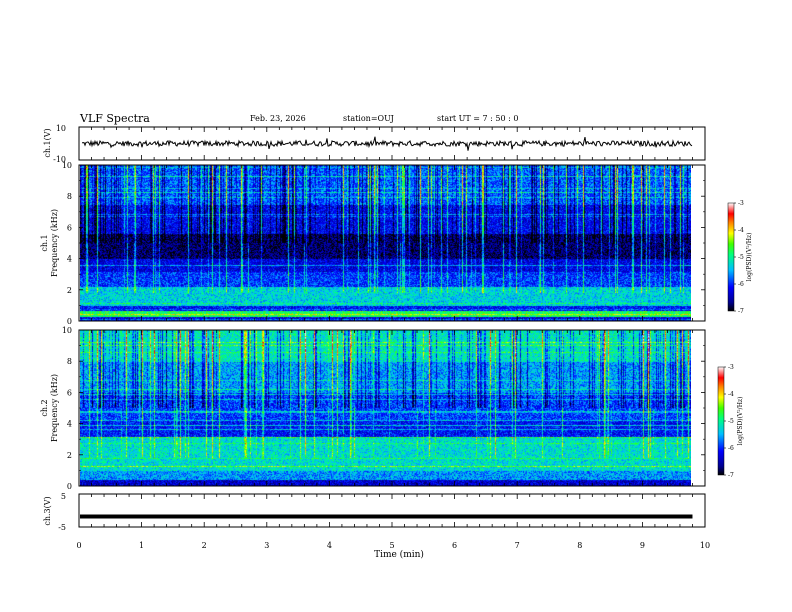 The image size is (792, 612). Describe the element at coordinates (141, 545) in the screenshot. I see `x-tick-label: 1` at that location.